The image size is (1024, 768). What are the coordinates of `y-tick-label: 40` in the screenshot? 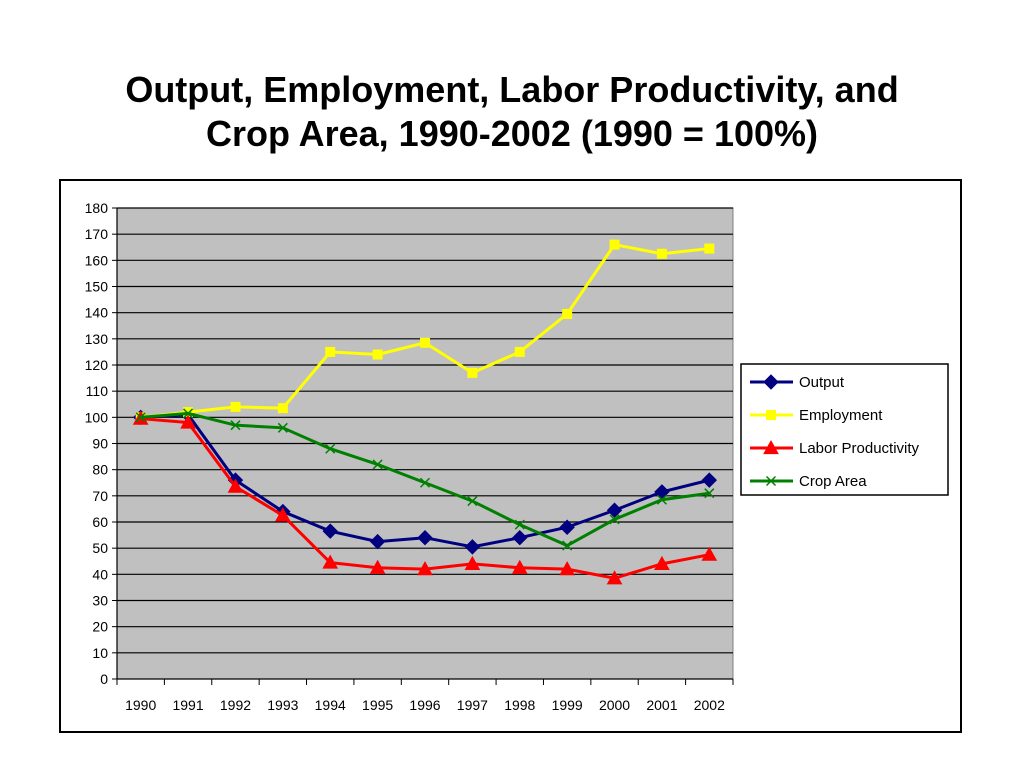 It's located at (100, 574).